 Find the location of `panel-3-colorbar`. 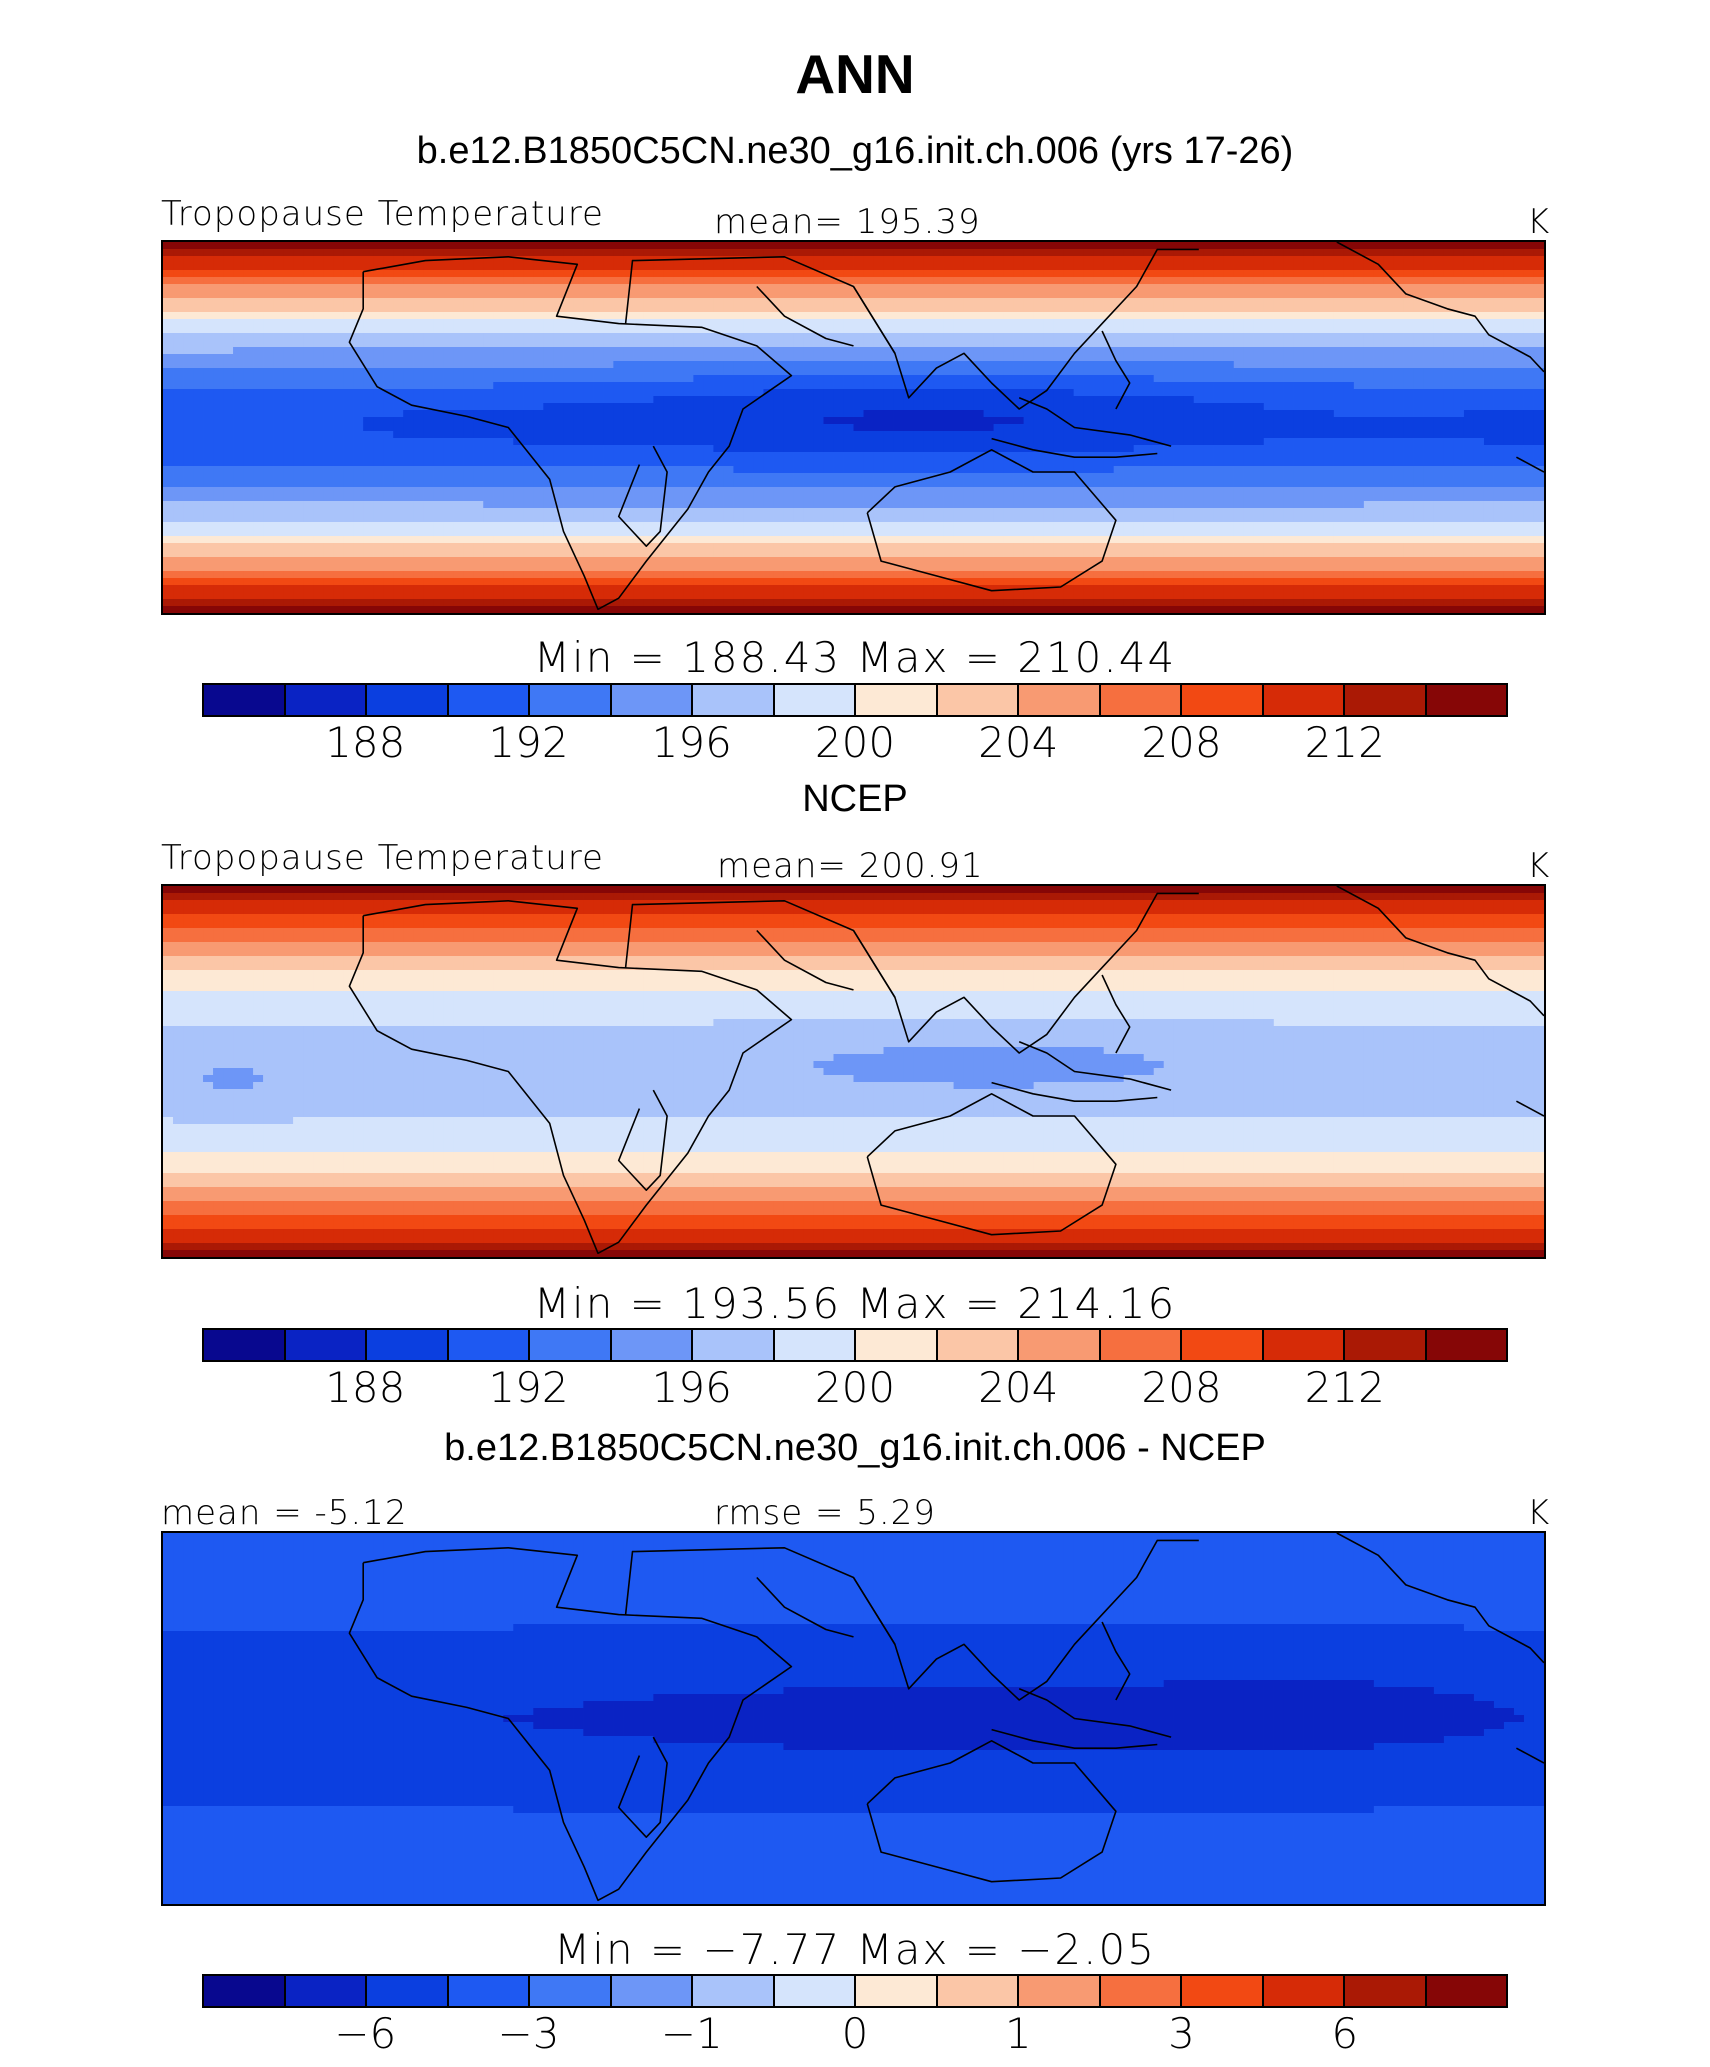

panel-3-colorbar is located at coordinates (855, 1991).